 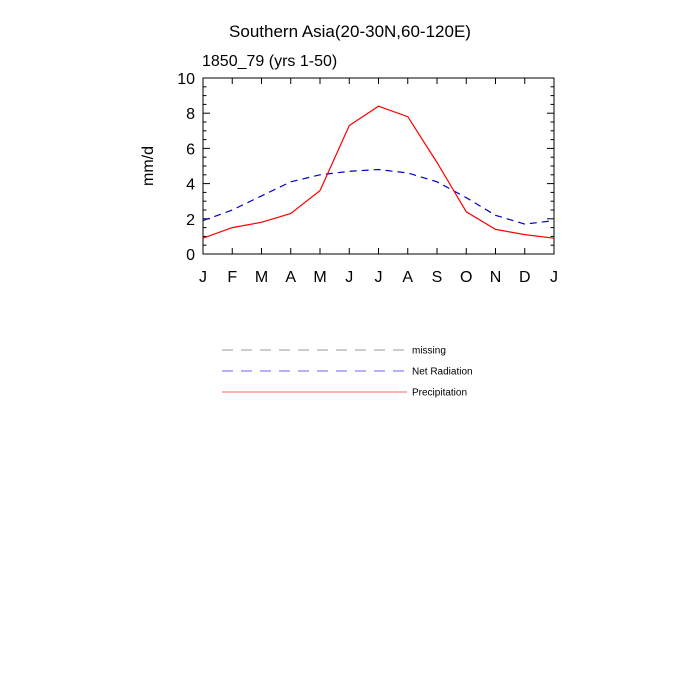 What do you see at coordinates (186, 79) in the screenshot?
I see `y-tick-label: 10` at bounding box center [186, 79].